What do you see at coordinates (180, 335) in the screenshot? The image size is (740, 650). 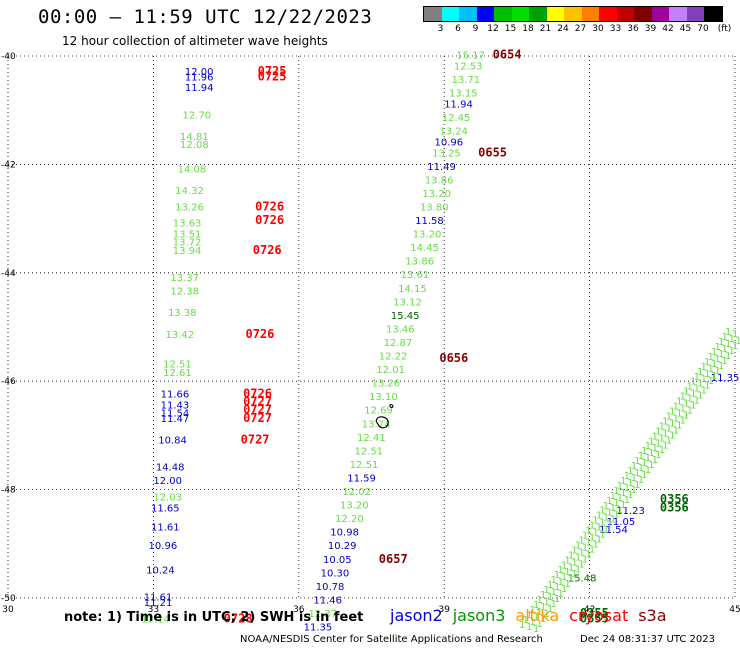 I see `swh-label-west: 13.42` at bounding box center [180, 335].